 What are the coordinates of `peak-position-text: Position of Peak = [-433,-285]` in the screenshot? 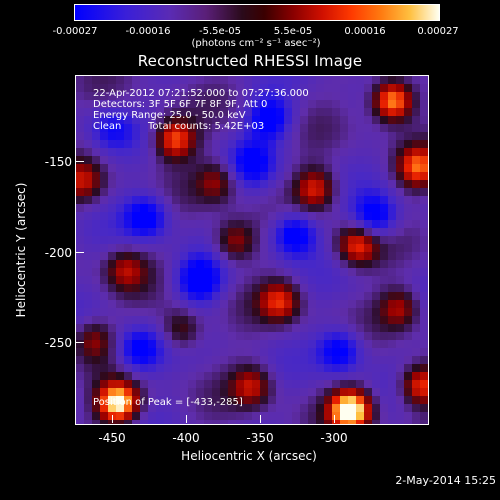 It's located at (168, 402).